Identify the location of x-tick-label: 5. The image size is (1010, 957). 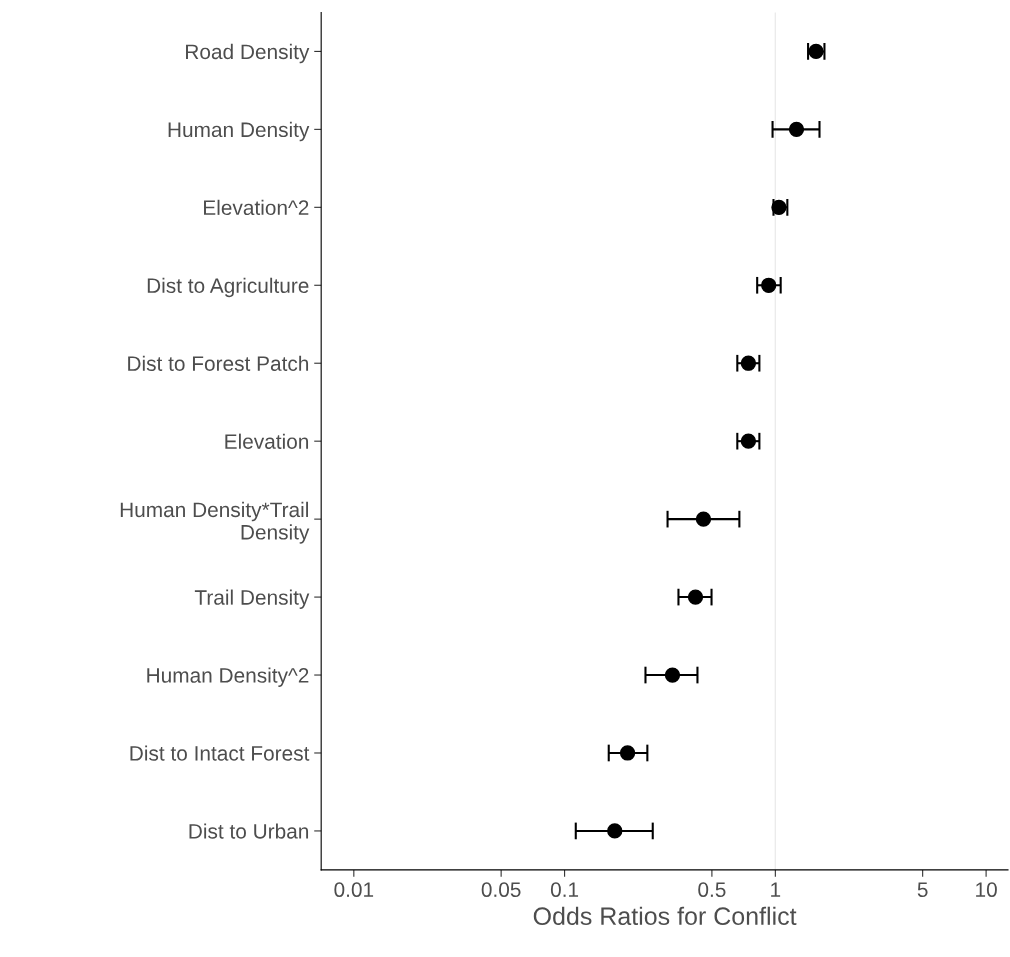
(922, 890).